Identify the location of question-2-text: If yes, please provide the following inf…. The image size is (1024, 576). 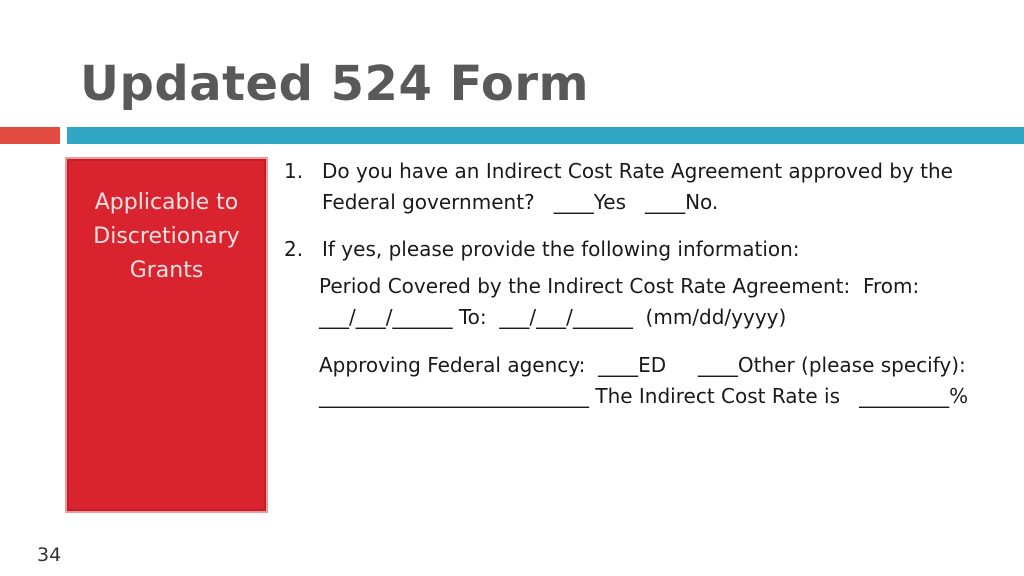
(561, 249).